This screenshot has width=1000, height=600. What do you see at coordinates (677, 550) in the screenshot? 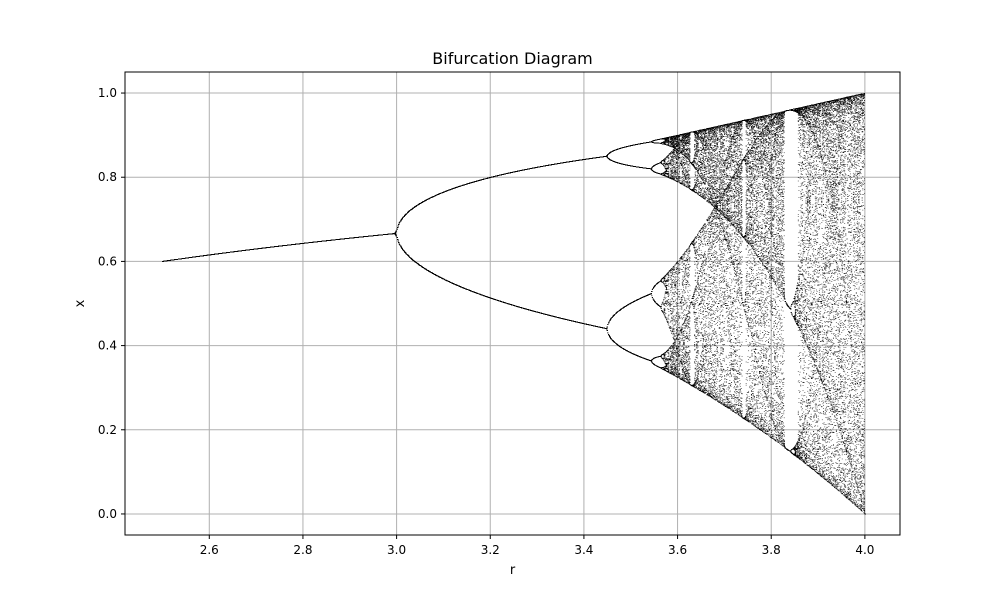
I see `x-tick-label: 3.6` at bounding box center [677, 550].